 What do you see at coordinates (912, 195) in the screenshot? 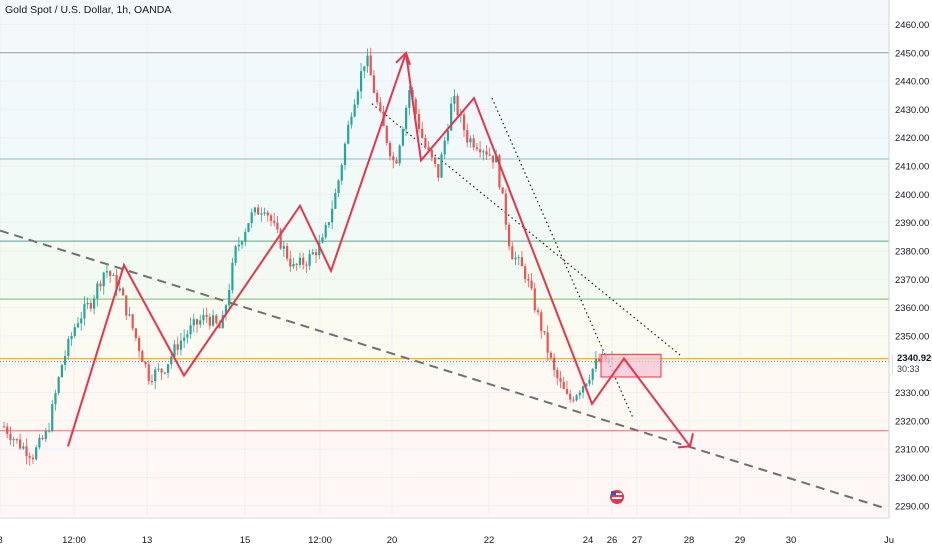
I see `y-tick-label: 2400.00` at bounding box center [912, 195].